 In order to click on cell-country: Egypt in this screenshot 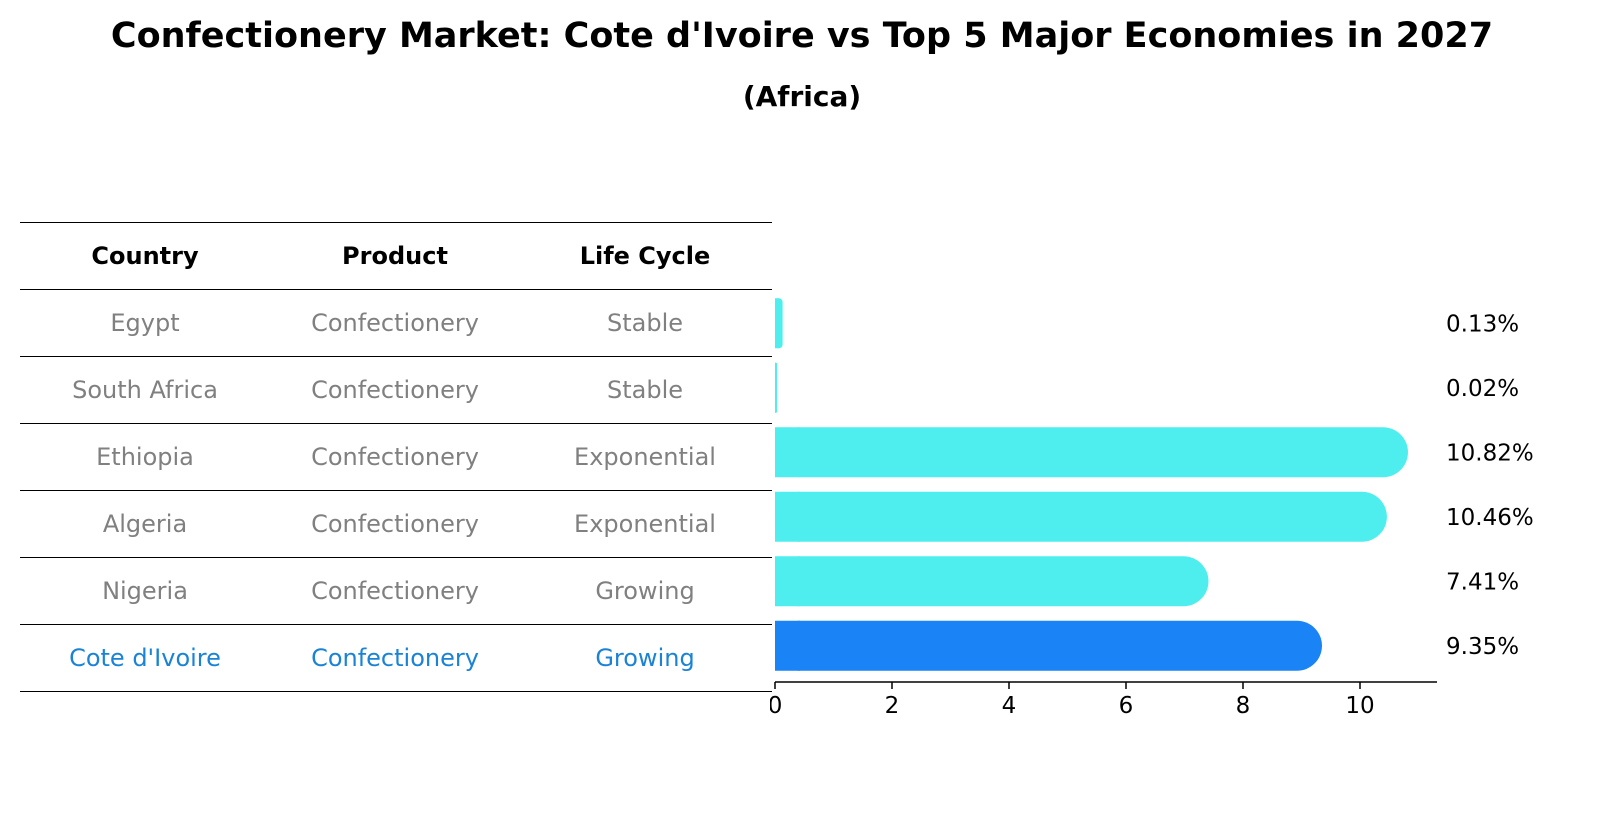, I will do `click(145, 323)`.